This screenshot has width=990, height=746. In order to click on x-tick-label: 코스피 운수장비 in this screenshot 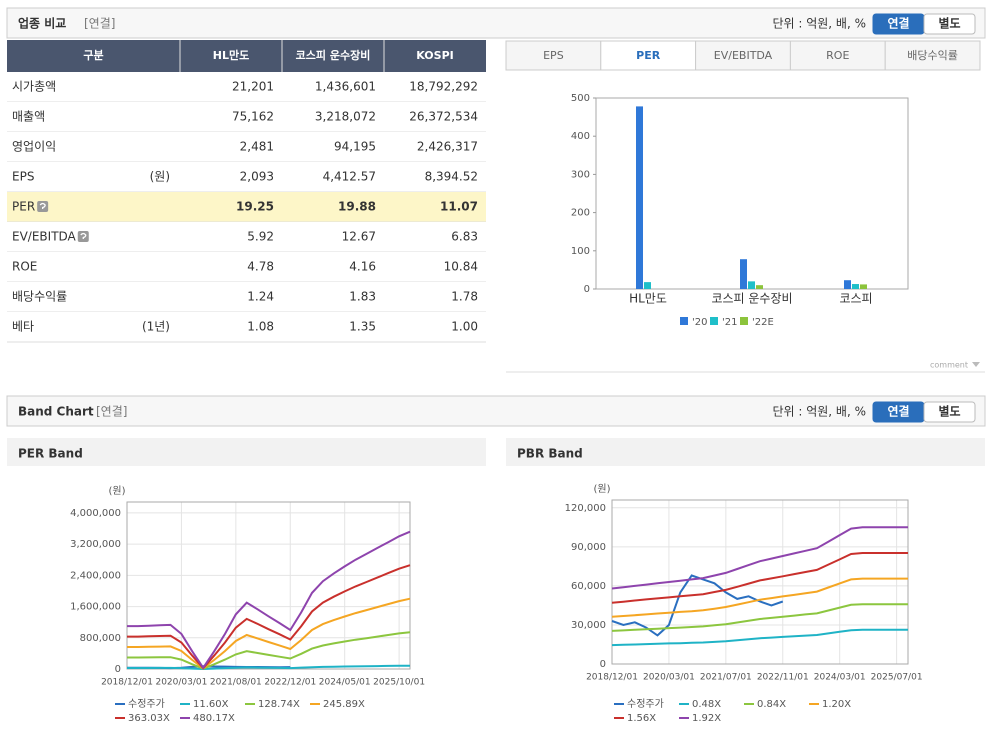, I will do `click(751, 299)`.